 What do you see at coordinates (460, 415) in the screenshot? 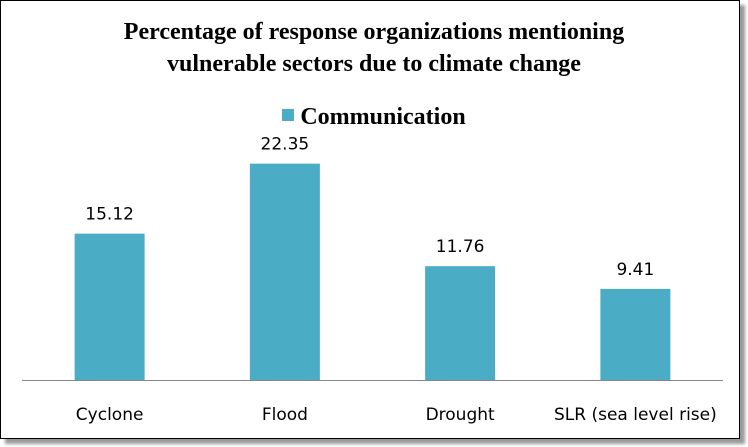
I see `x-tick-label-2: Drought` at bounding box center [460, 415].